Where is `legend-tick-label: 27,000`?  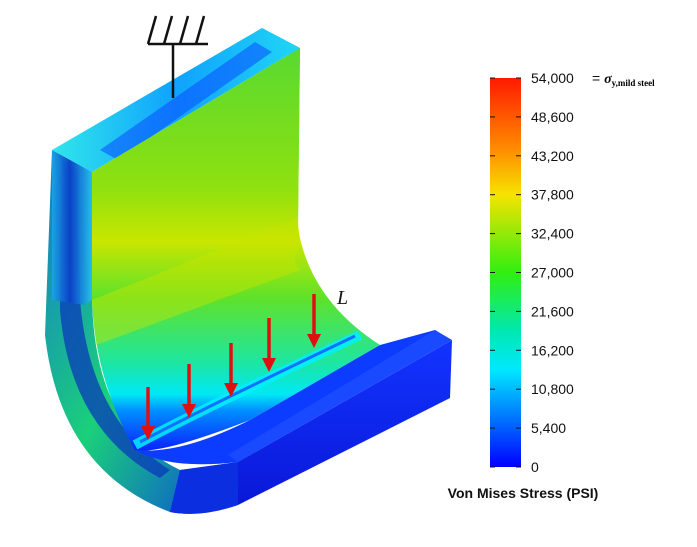
legend-tick-label: 27,000 is located at coordinates (552, 273).